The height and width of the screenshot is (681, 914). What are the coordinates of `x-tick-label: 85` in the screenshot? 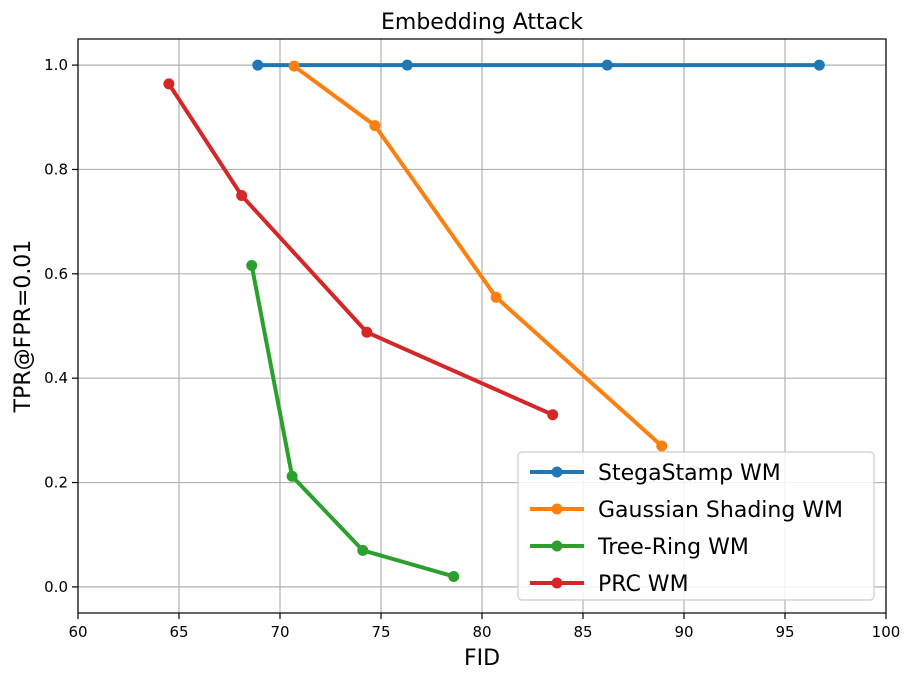 It's located at (582, 632).